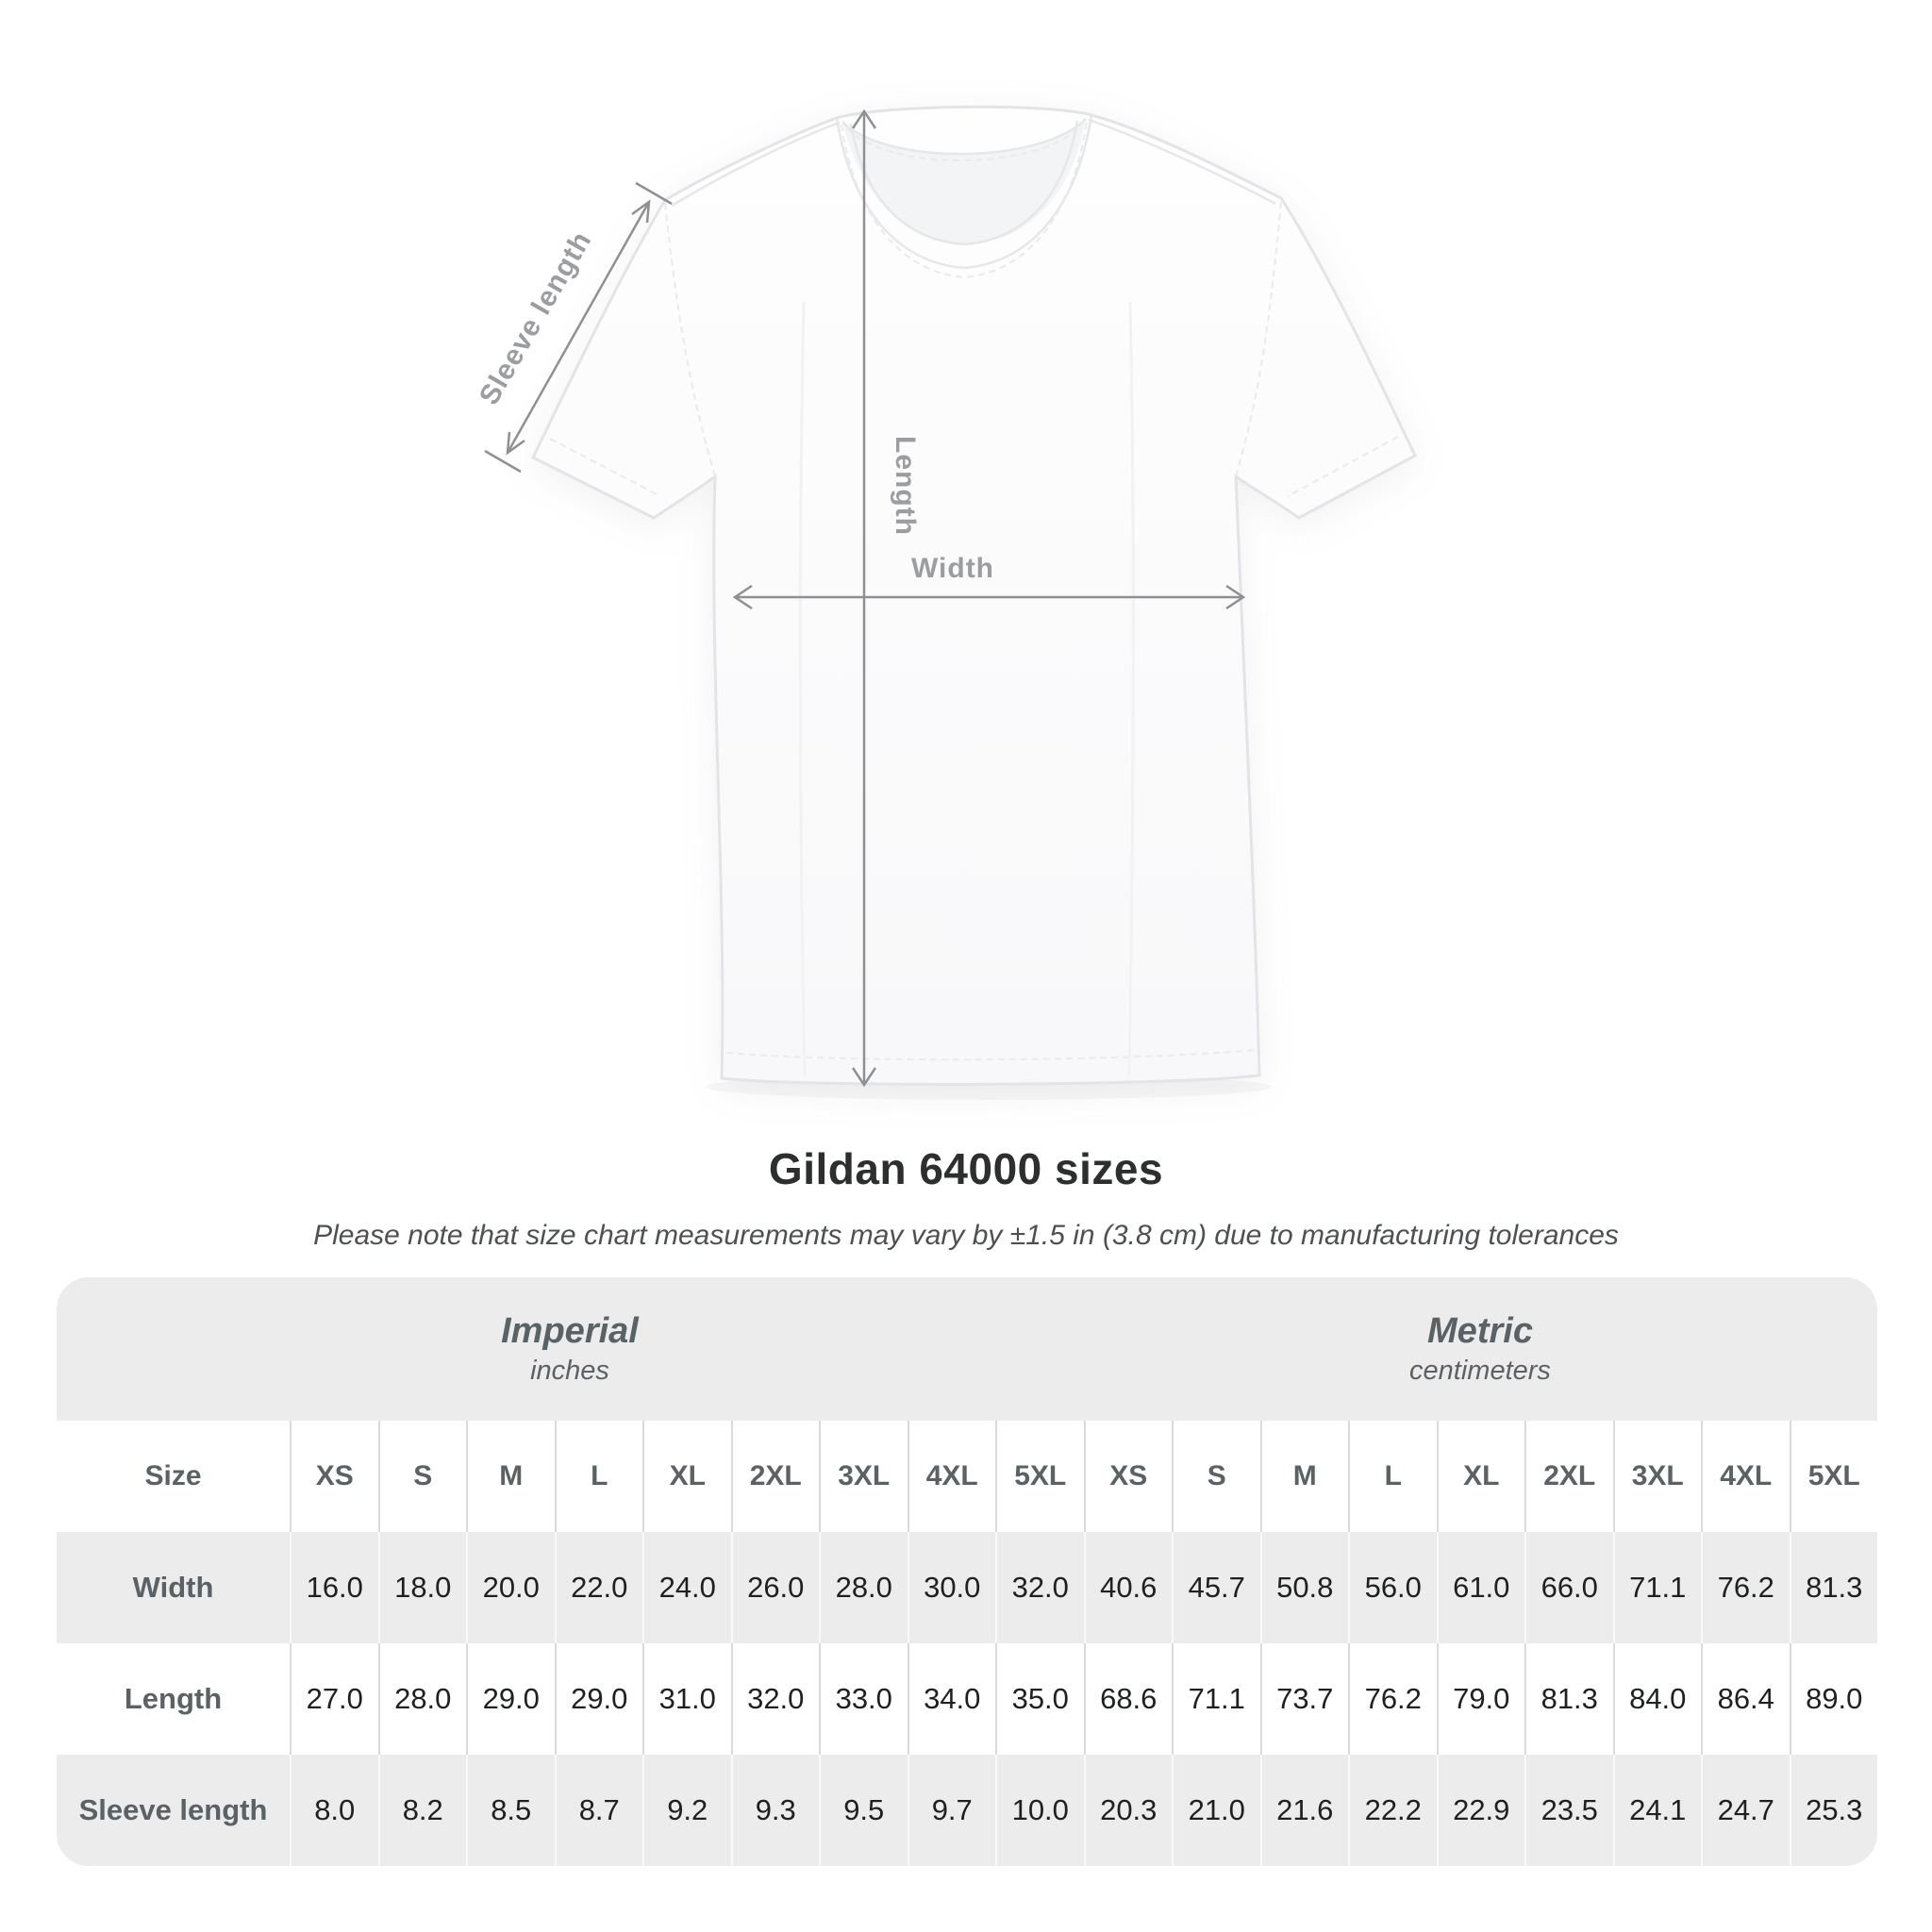 The image size is (1932, 1932). Describe the element at coordinates (1304, 1811) in the screenshot. I see `value-cell: 21.6` at that location.